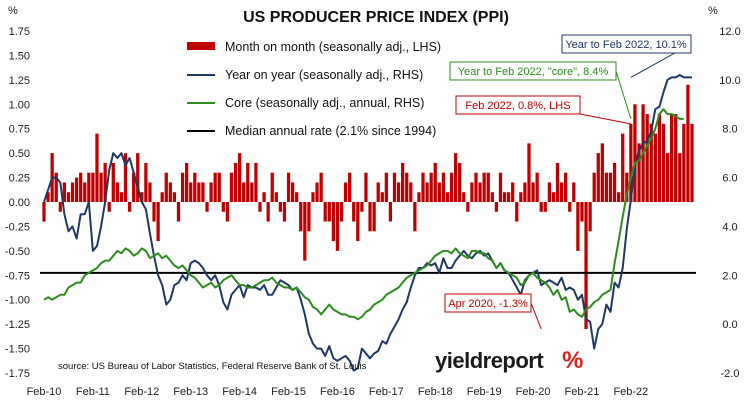 The width and height of the screenshot is (752, 400). What do you see at coordinates (517, 106) in the screenshot?
I see `annotation-mom-feb22: Feb 2022, 0.8%, LHS` at bounding box center [517, 106].